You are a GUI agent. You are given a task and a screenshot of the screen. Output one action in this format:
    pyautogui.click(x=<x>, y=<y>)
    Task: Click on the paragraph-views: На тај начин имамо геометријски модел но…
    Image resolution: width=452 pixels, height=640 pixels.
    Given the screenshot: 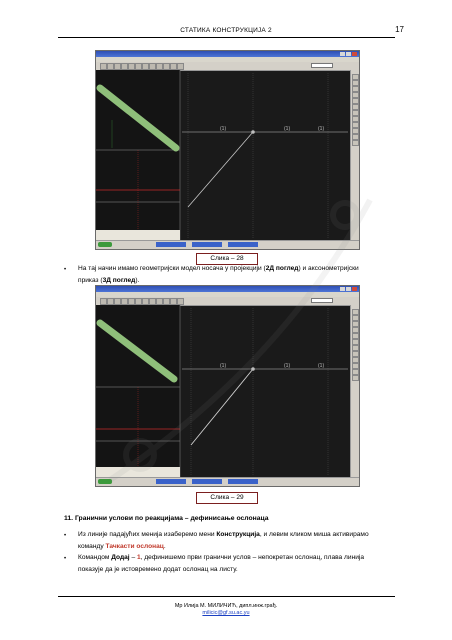 What is the action you would take?
    pyautogui.click(x=218, y=274)
    